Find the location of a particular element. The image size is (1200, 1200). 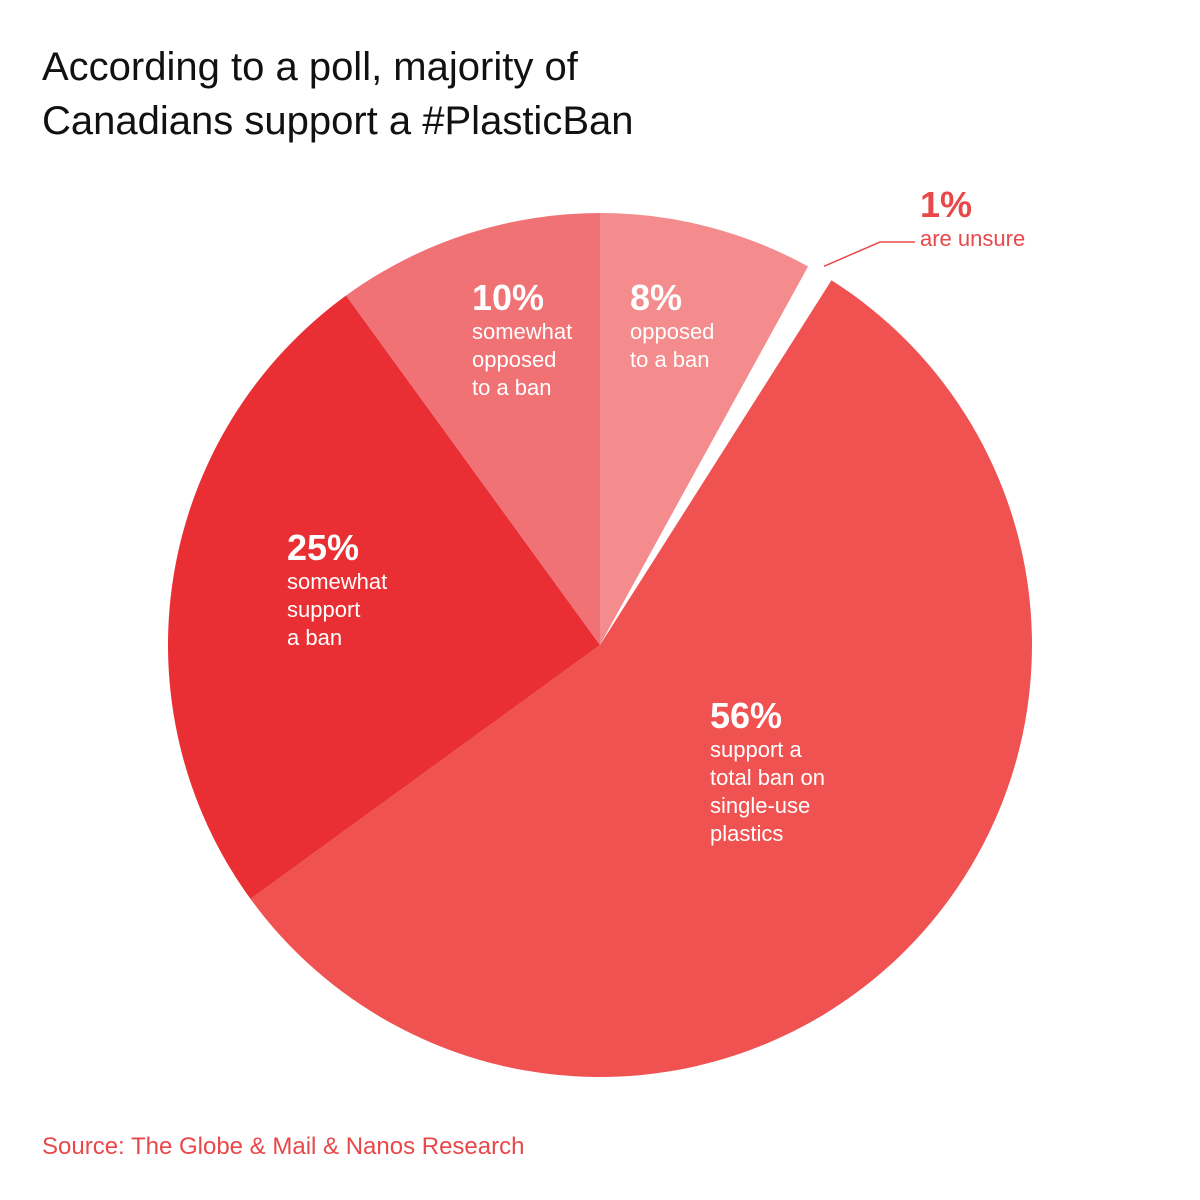

pie-slice-somewhat-opposed is located at coordinates (473, 429).